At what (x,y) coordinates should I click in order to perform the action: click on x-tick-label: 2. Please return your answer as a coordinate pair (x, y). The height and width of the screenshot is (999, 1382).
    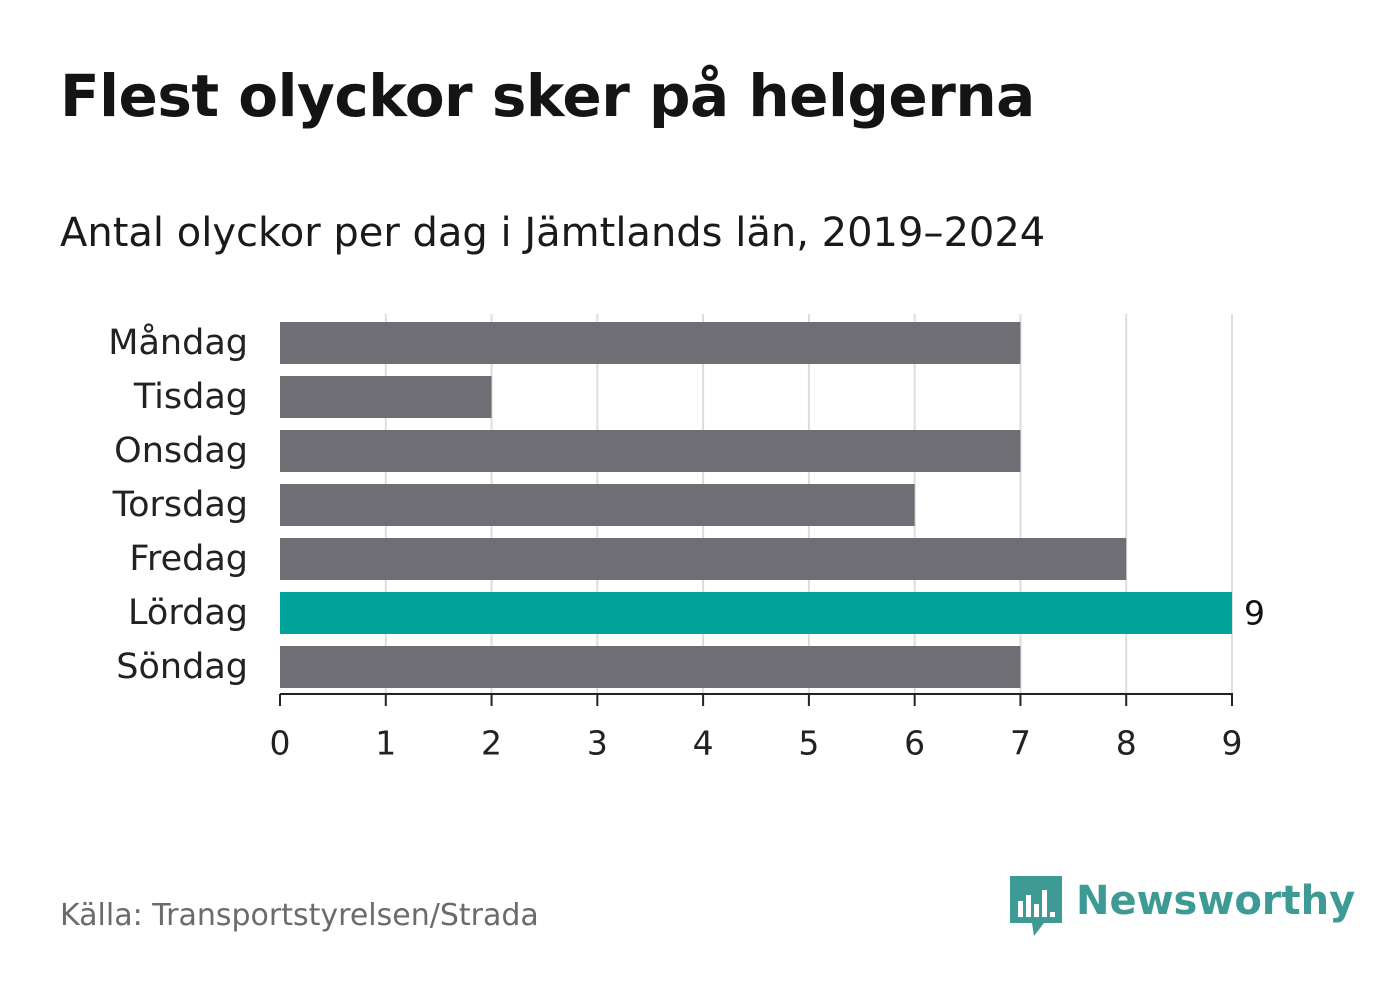
    Looking at the image, I should click on (491, 743).